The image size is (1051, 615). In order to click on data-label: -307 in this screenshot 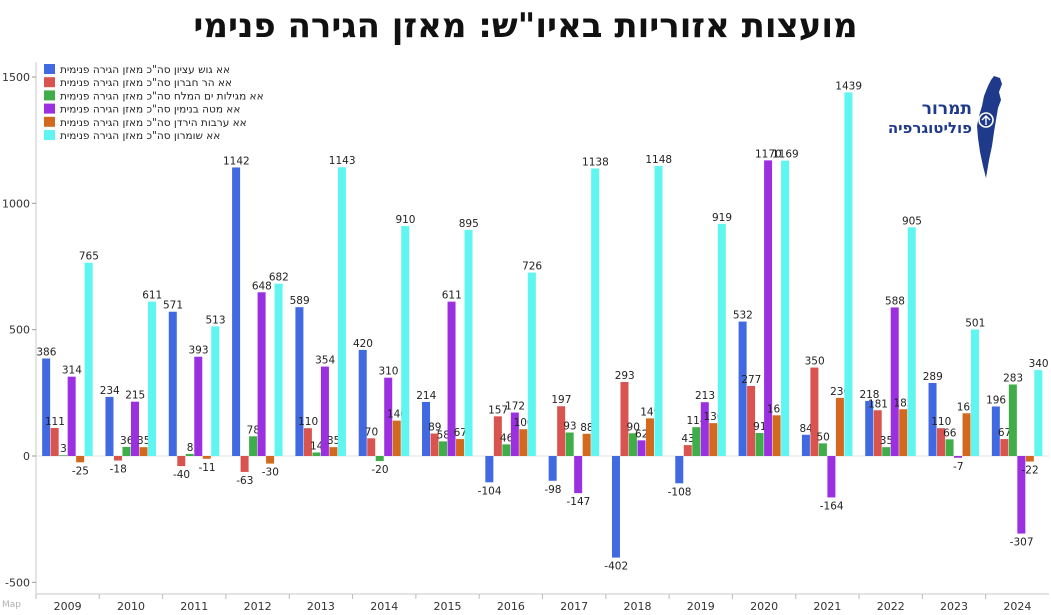, I will do `click(1022, 543)`.